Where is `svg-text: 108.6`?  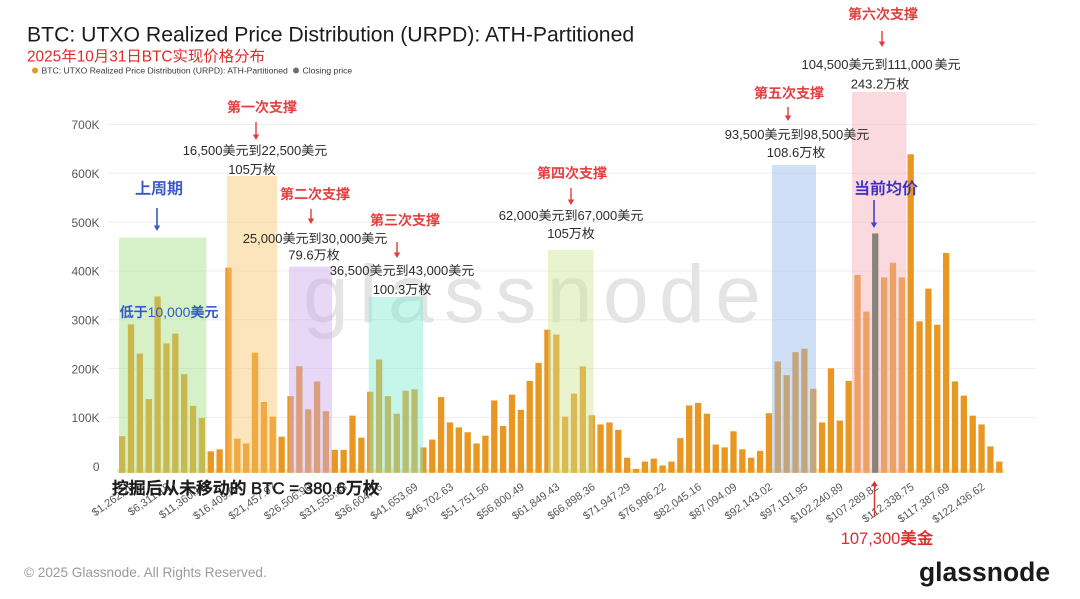
svg-text: 108.6 is located at coordinates (783, 152).